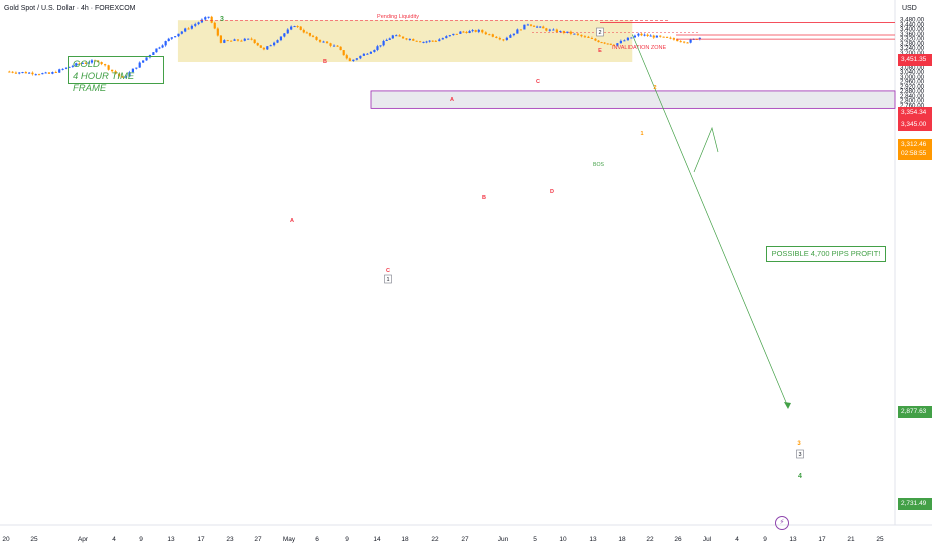 The width and height of the screenshot is (932, 550). I want to click on x-tick-label: 18, so click(405, 539).